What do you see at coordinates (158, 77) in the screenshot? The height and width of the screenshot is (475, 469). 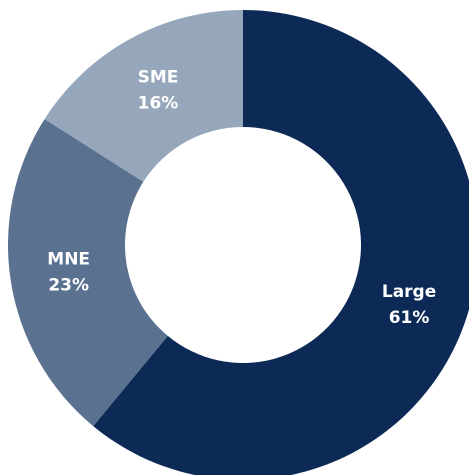 I see `slice-label: SME` at bounding box center [158, 77].